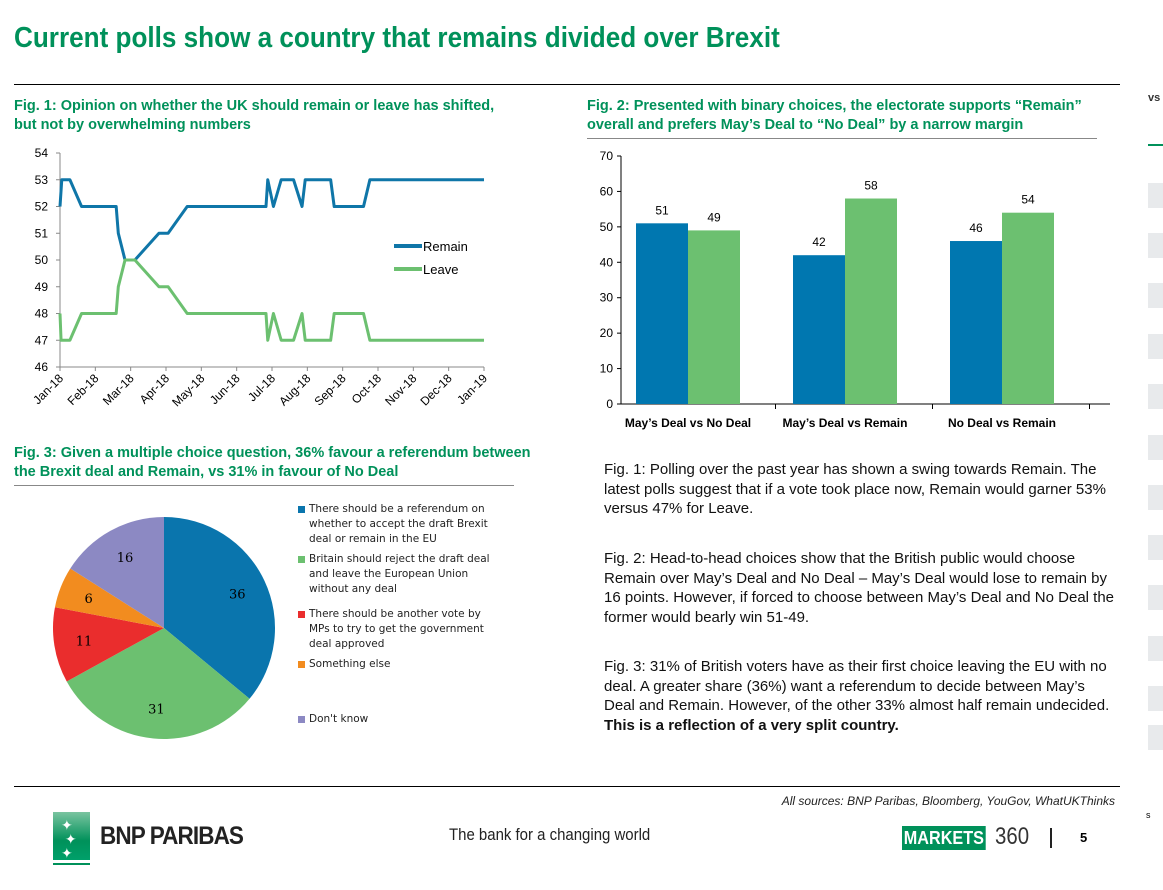 The width and height of the screenshot is (1163, 890). Describe the element at coordinates (607, 262) in the screenshot. I see `y-tick-label: 40` at that location.